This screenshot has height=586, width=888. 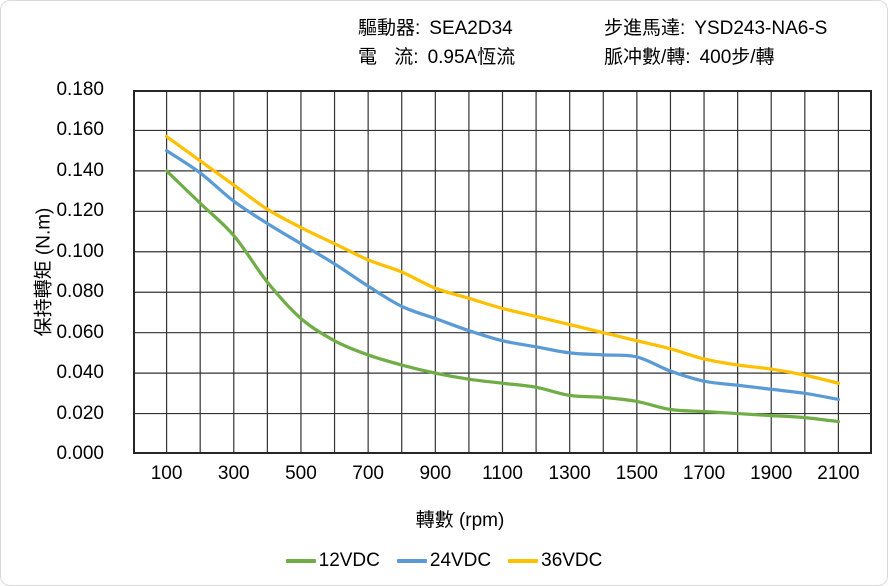 I want to click on header-right-column: 步進馬達: YSD243-NA6-S 脈冲數/轉: 400步/轉, so click(x=715, y=43).